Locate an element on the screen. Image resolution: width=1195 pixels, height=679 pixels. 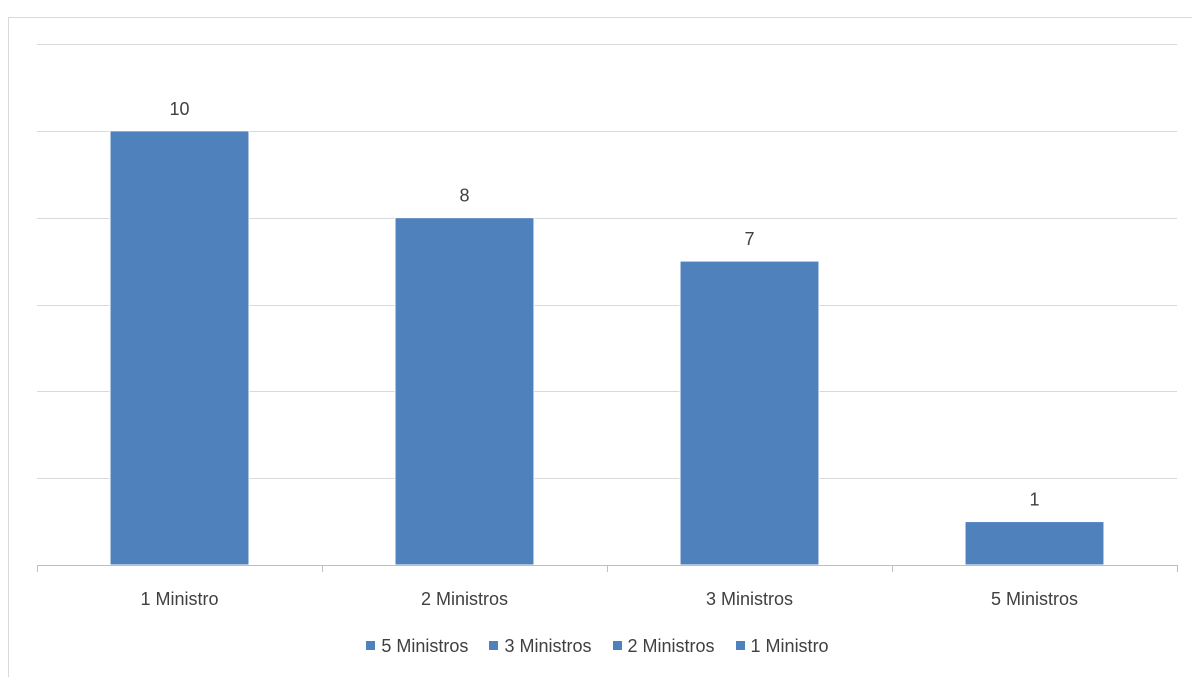
legend-label: 5 Ministros is located at coordinates (425, 646).